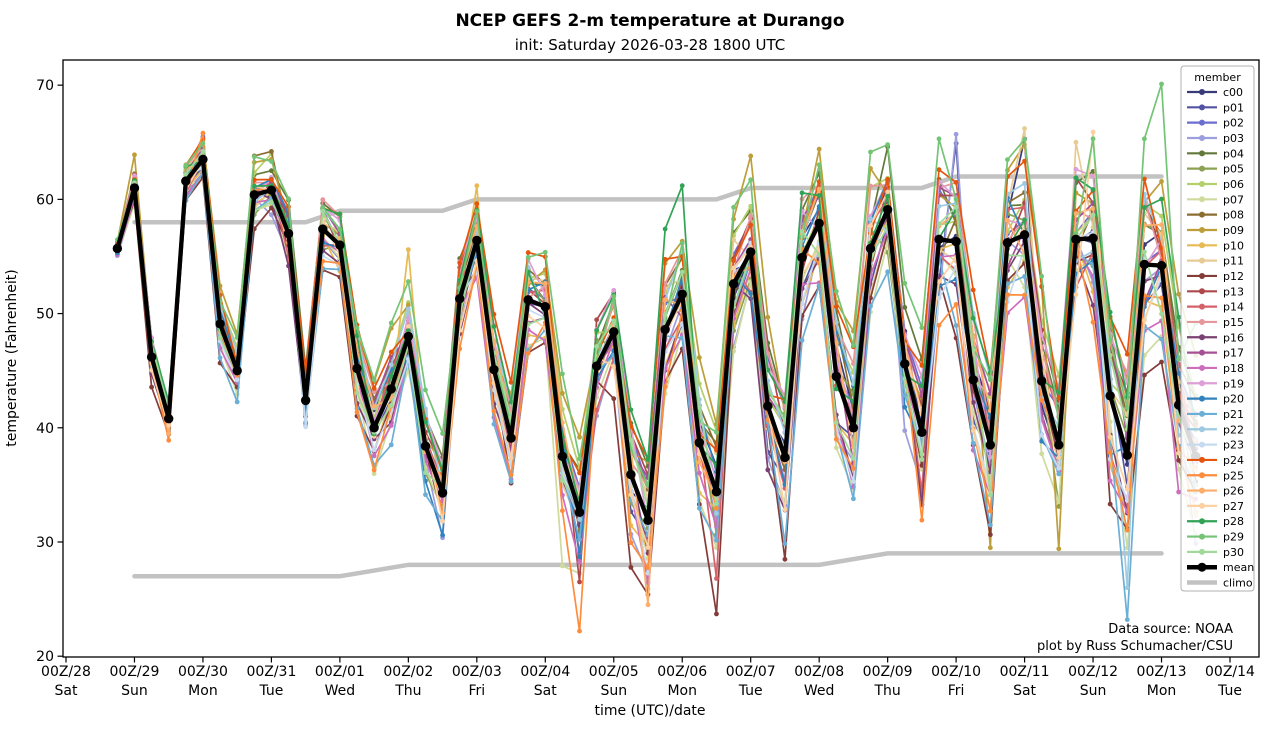  What do you see at coordinates (1233, 322) in the screenshot?
I see `legend-item-label: p15` at bounding box center [1233, 322].